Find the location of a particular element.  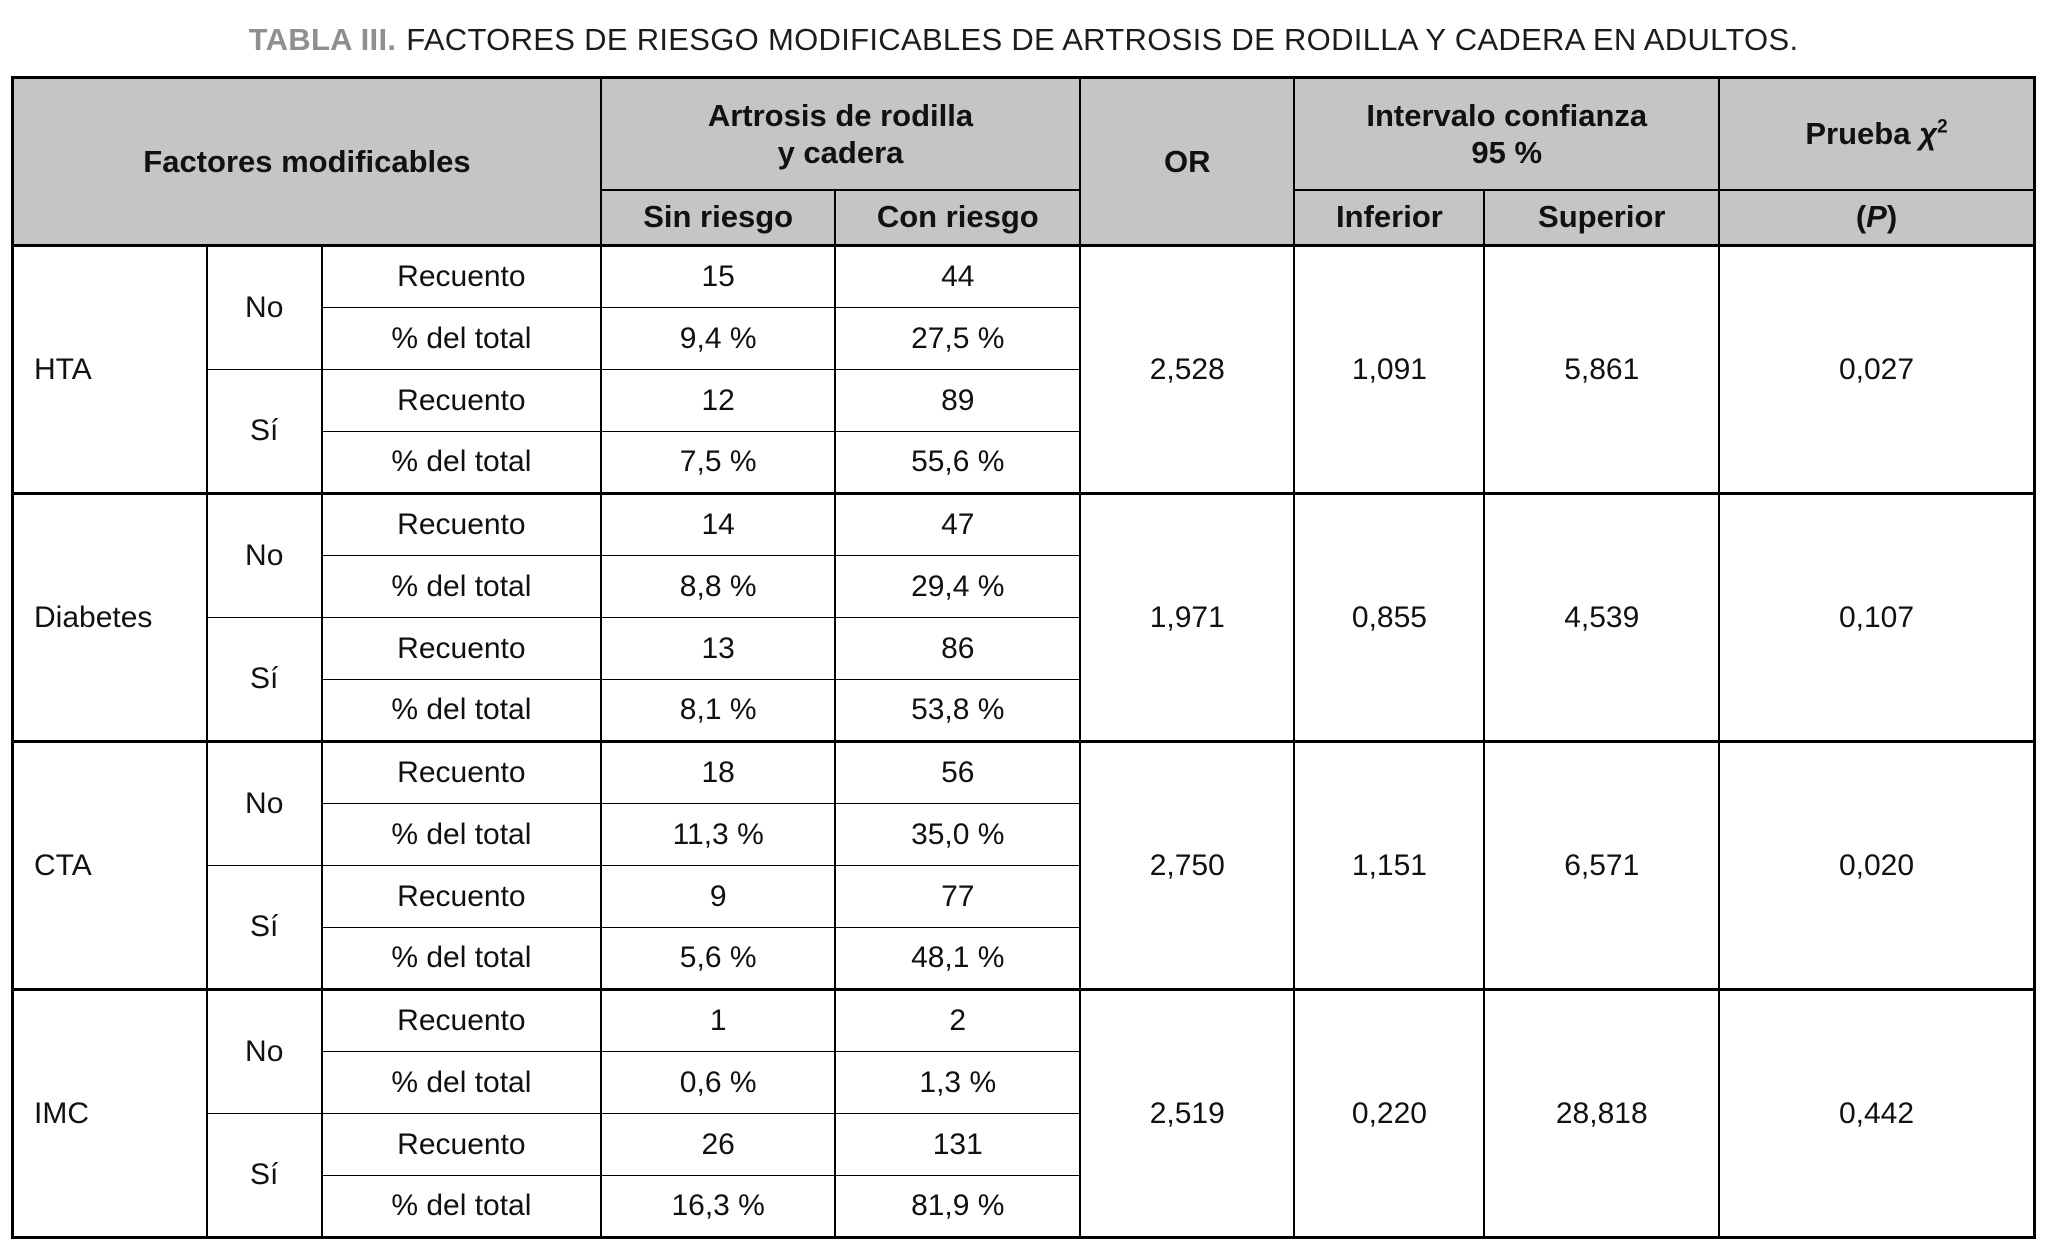

cell-sin-riesgo: 9,4 % is located at coordinates (718, 338).